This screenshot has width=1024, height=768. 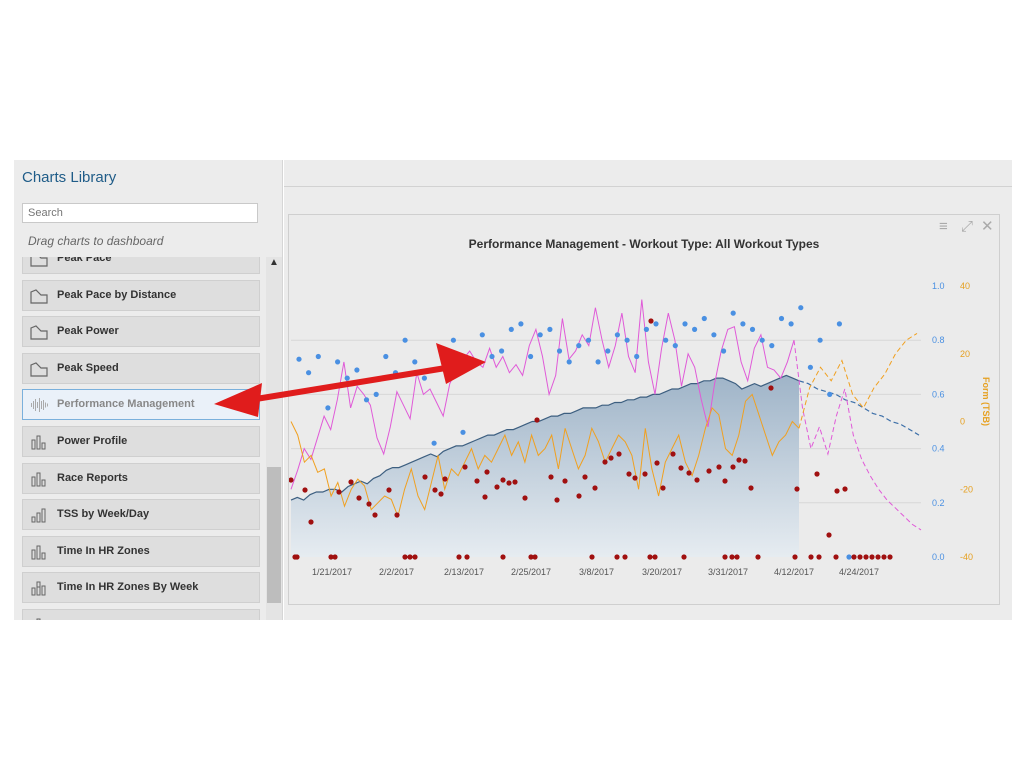 I want to click on bar-chart-icon, so click(x=39, y=479).